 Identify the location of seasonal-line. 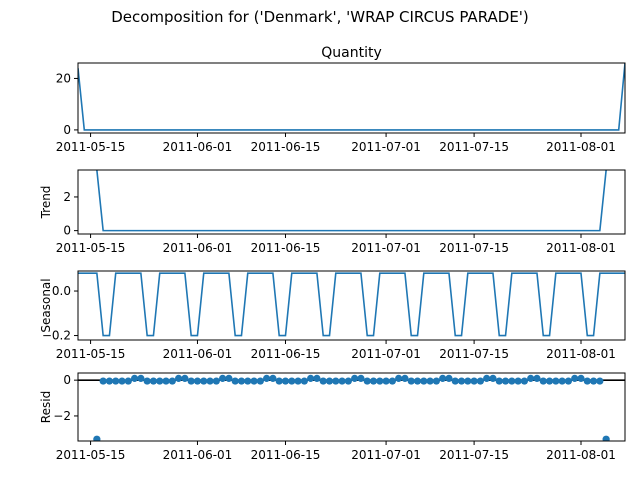
(351, 304).